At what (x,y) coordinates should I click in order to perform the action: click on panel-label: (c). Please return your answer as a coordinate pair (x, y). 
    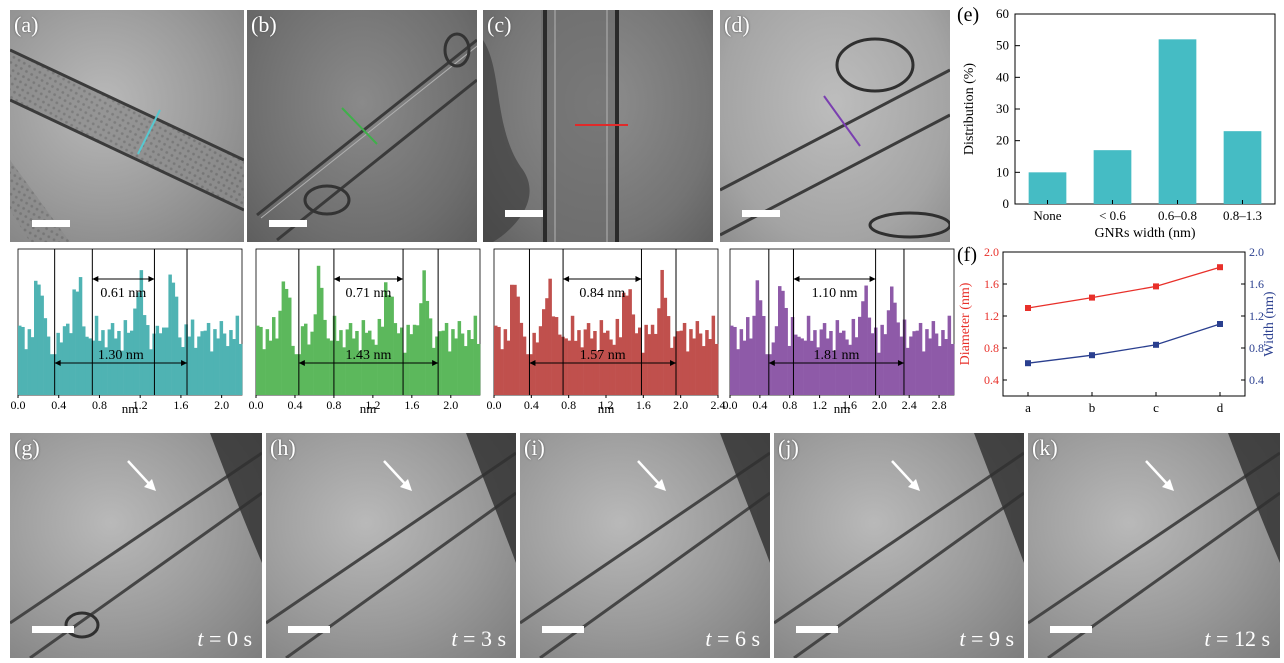
    Looking at the image, I should click on (499, 24).